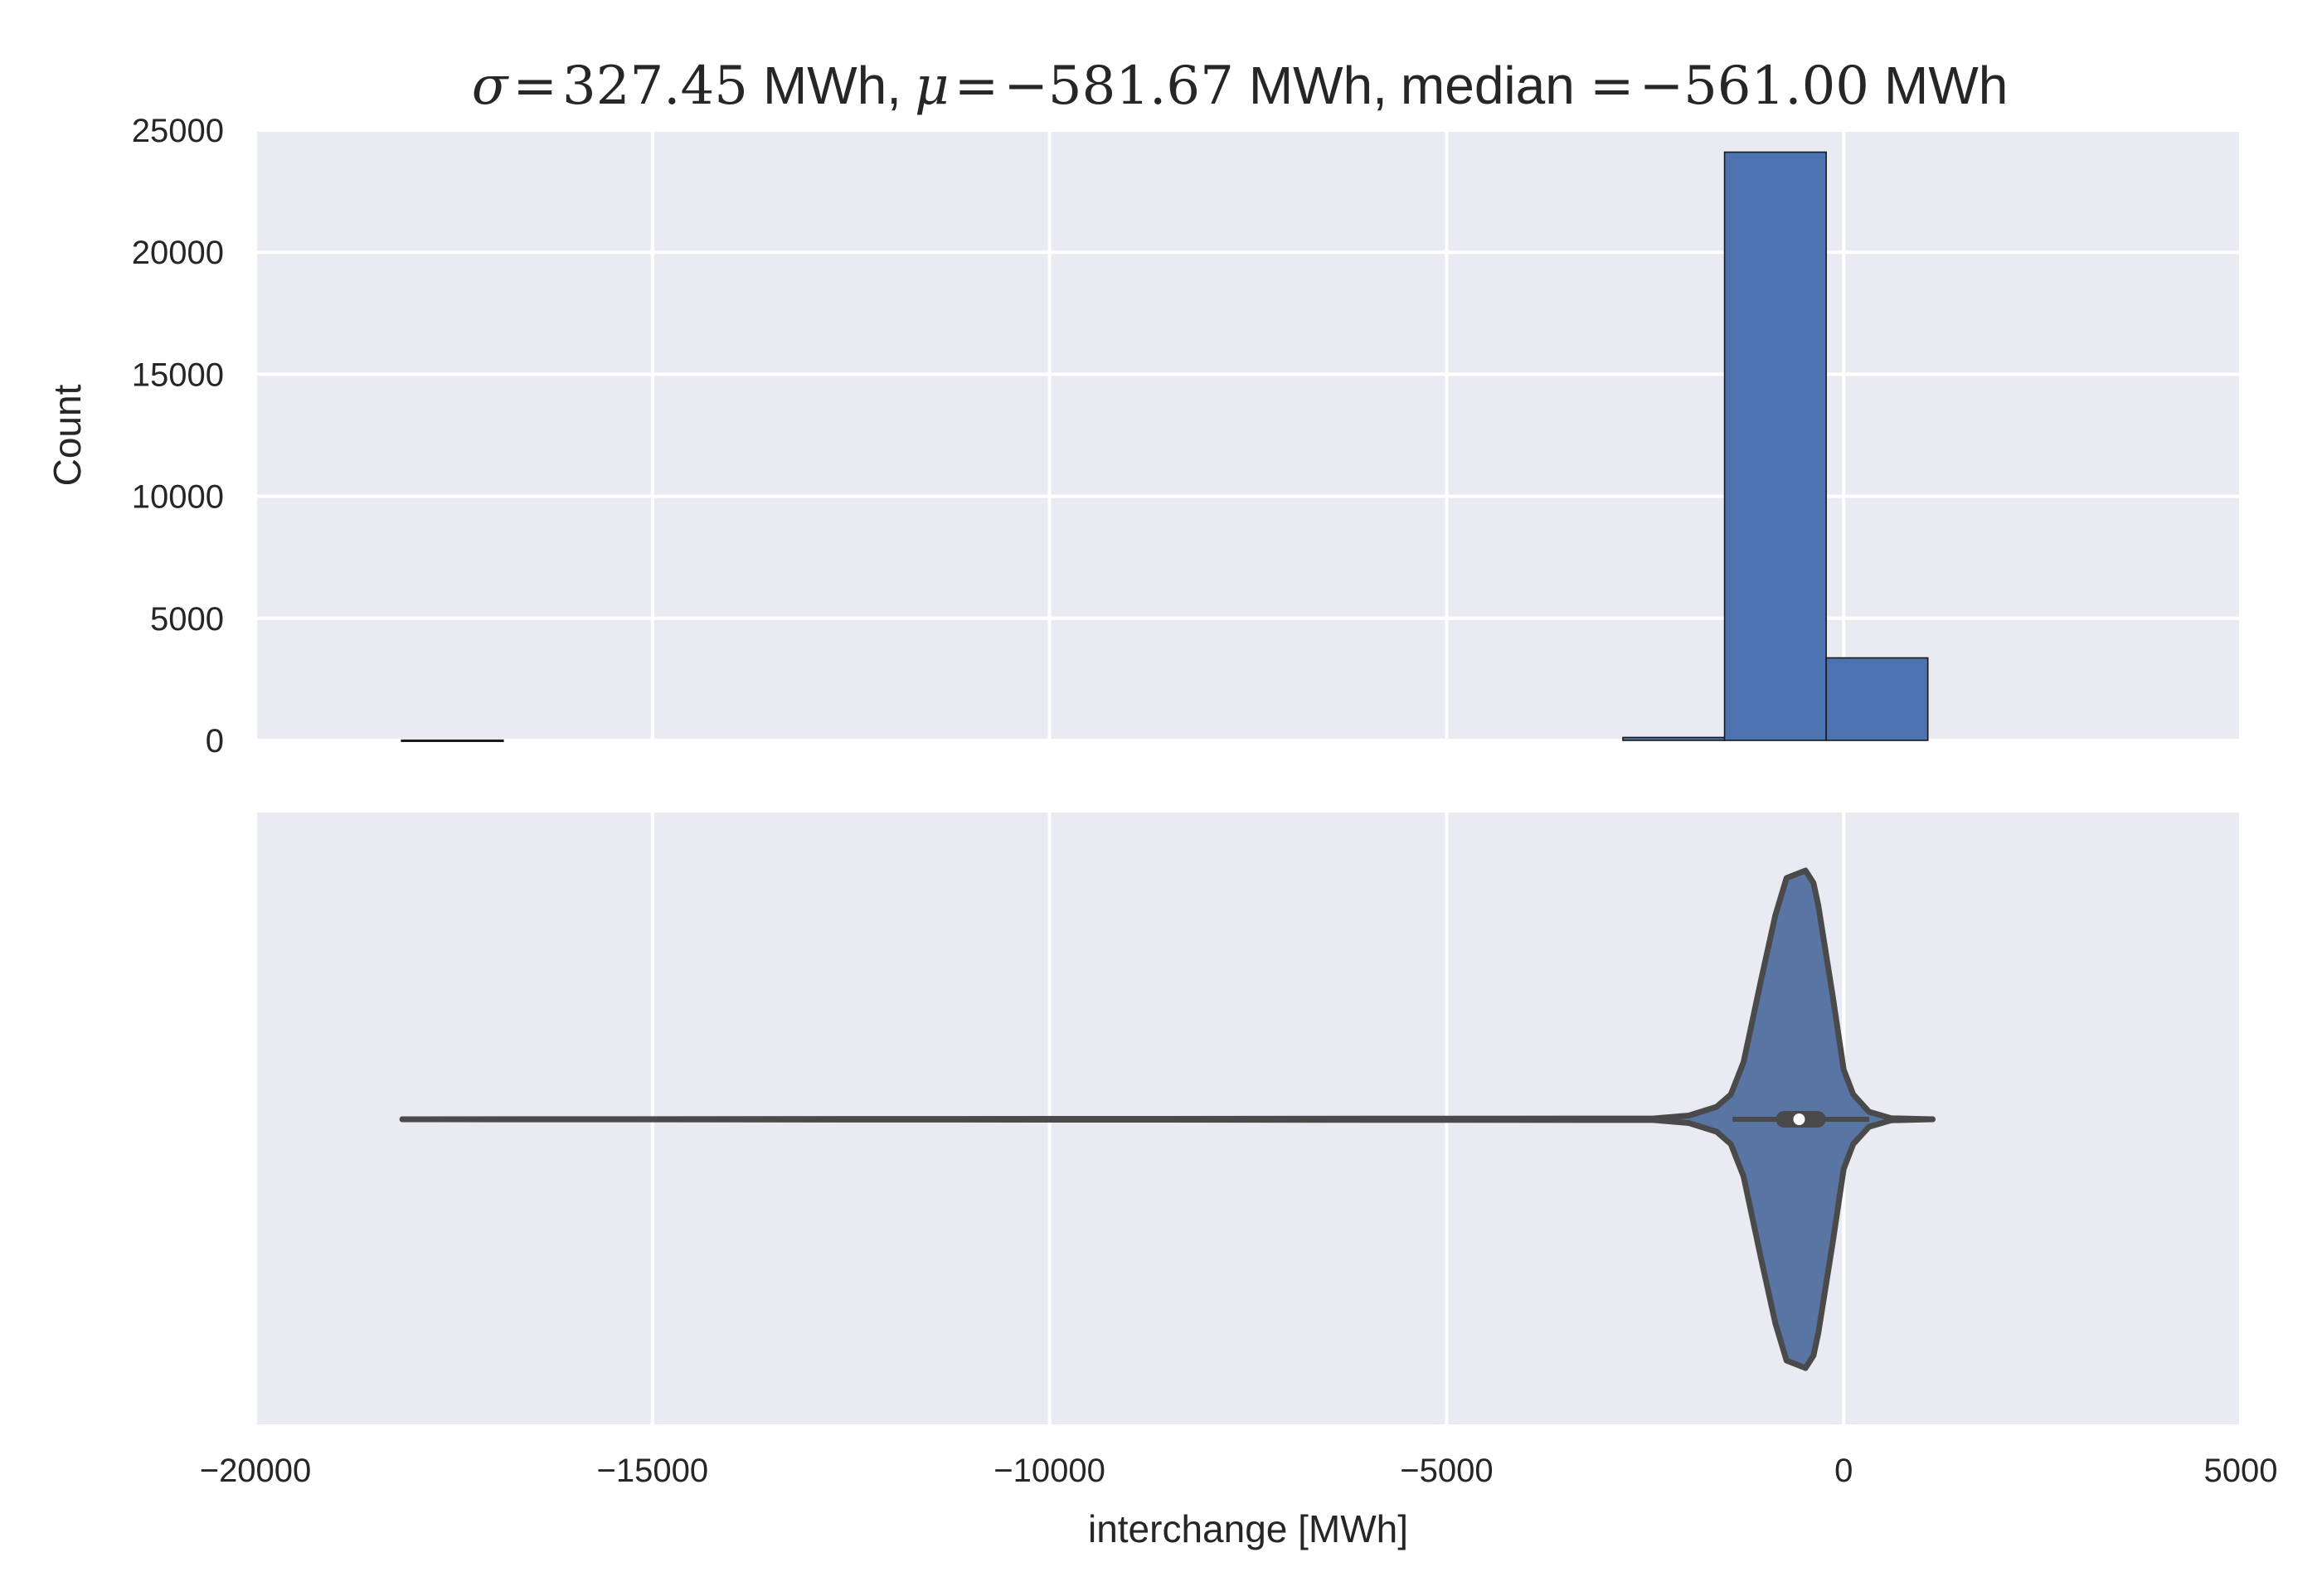 The height and width of the screenshot is (1596, 2322). What do you see at coordinates (491, 87) in the screenshot?
I see `title-sigma-symbol: σ` at bounding box center [491, 87].